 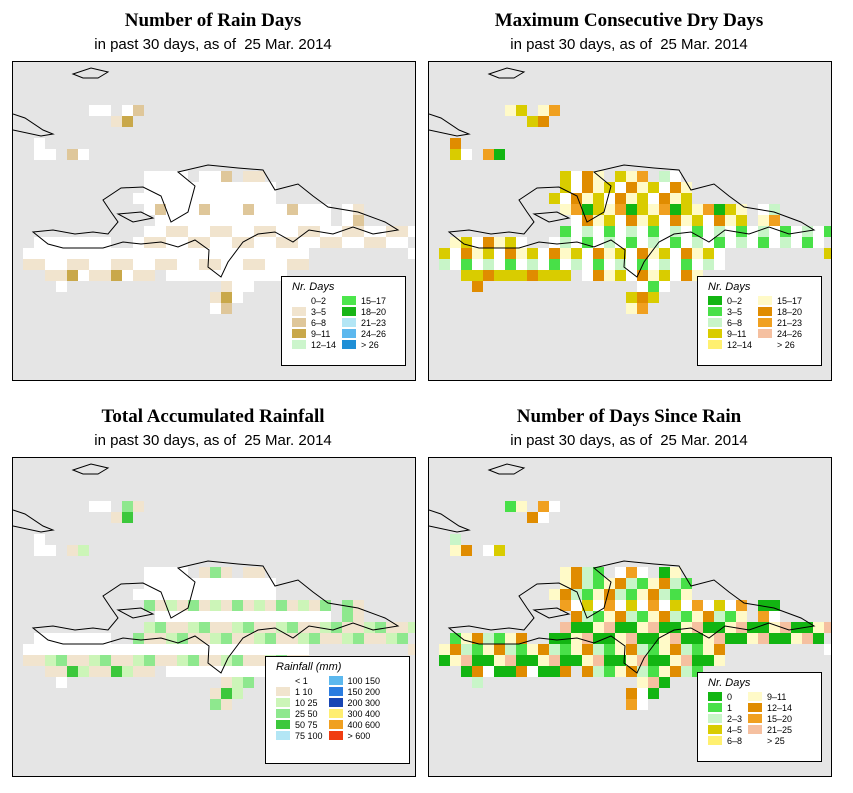 What do you see at coordinates (304, 691) in the screenshot?
I see `legend-label: 1 10` at bounding box center [304, 691].